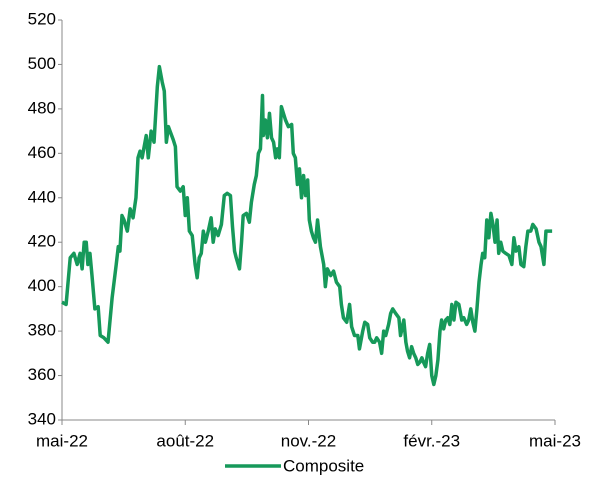 The image size is (590, 479). What do you see at coordinates (431, 440) in the screenshot?
I see `x-tick-label: févr.-23` at bounding box center [431, 440].